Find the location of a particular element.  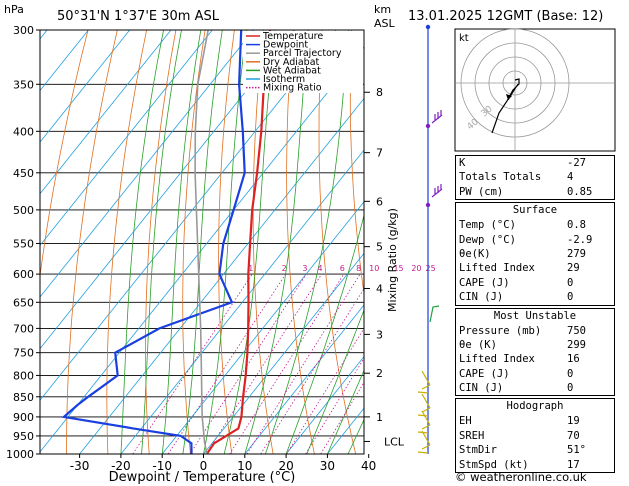

altitude-tick-label: 7 is located at coordinates (379, 153).